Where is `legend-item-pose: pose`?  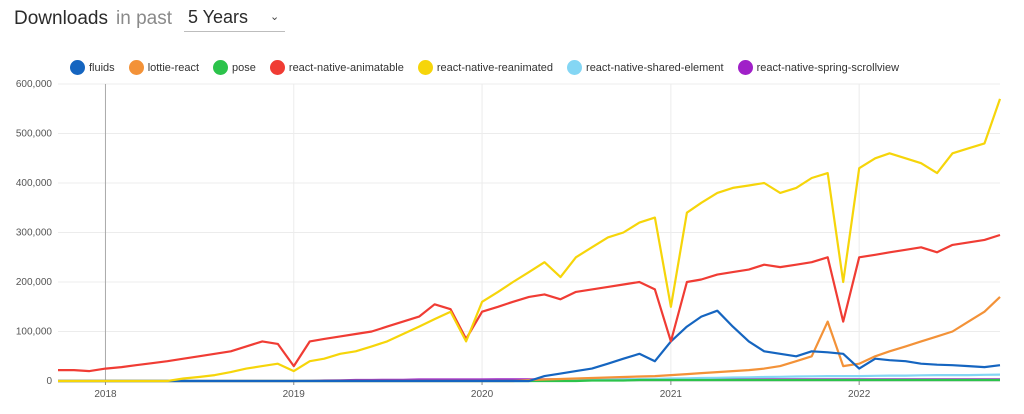
legend-item-pose: pose is located at coordinates (234, 67).